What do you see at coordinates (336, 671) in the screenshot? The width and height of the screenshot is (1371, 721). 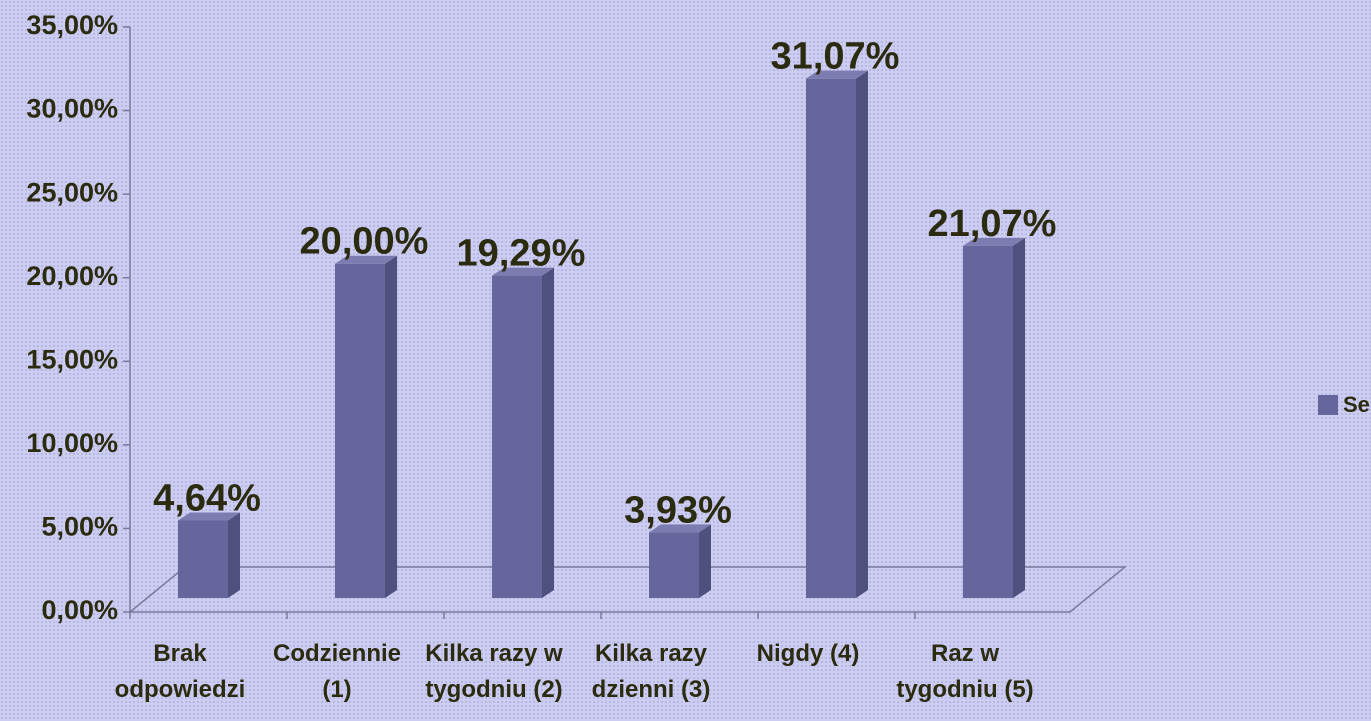 I see `x-tick-label: Codziennie (1)` at bounding box center [336, 671].